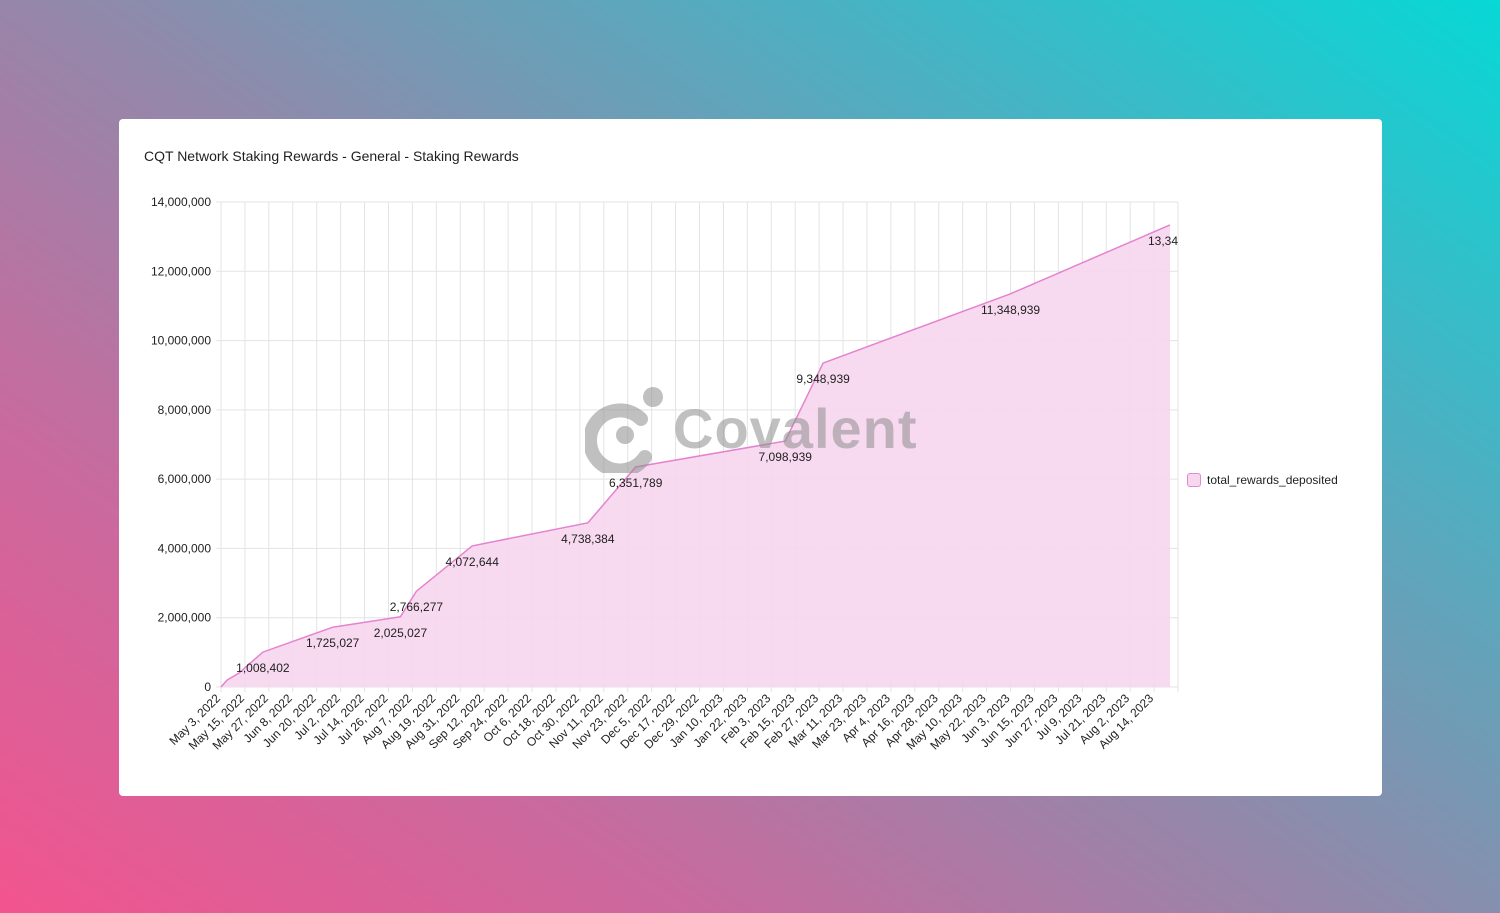  Describe the element at coordinates (1194, 480) in the screenshot. I see `legend-swatch` at that location.